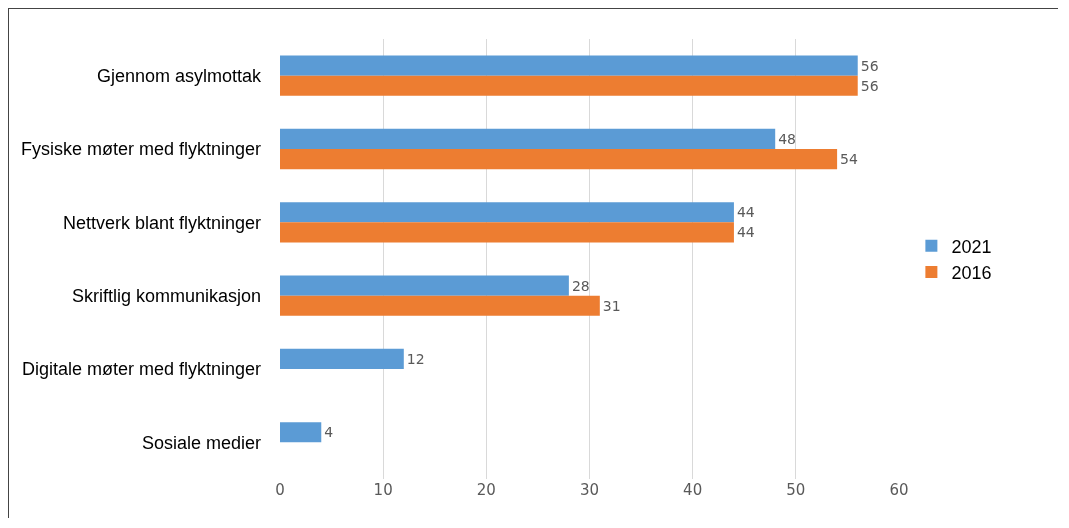  I want to click on data-label: 4, so click(329, 432).